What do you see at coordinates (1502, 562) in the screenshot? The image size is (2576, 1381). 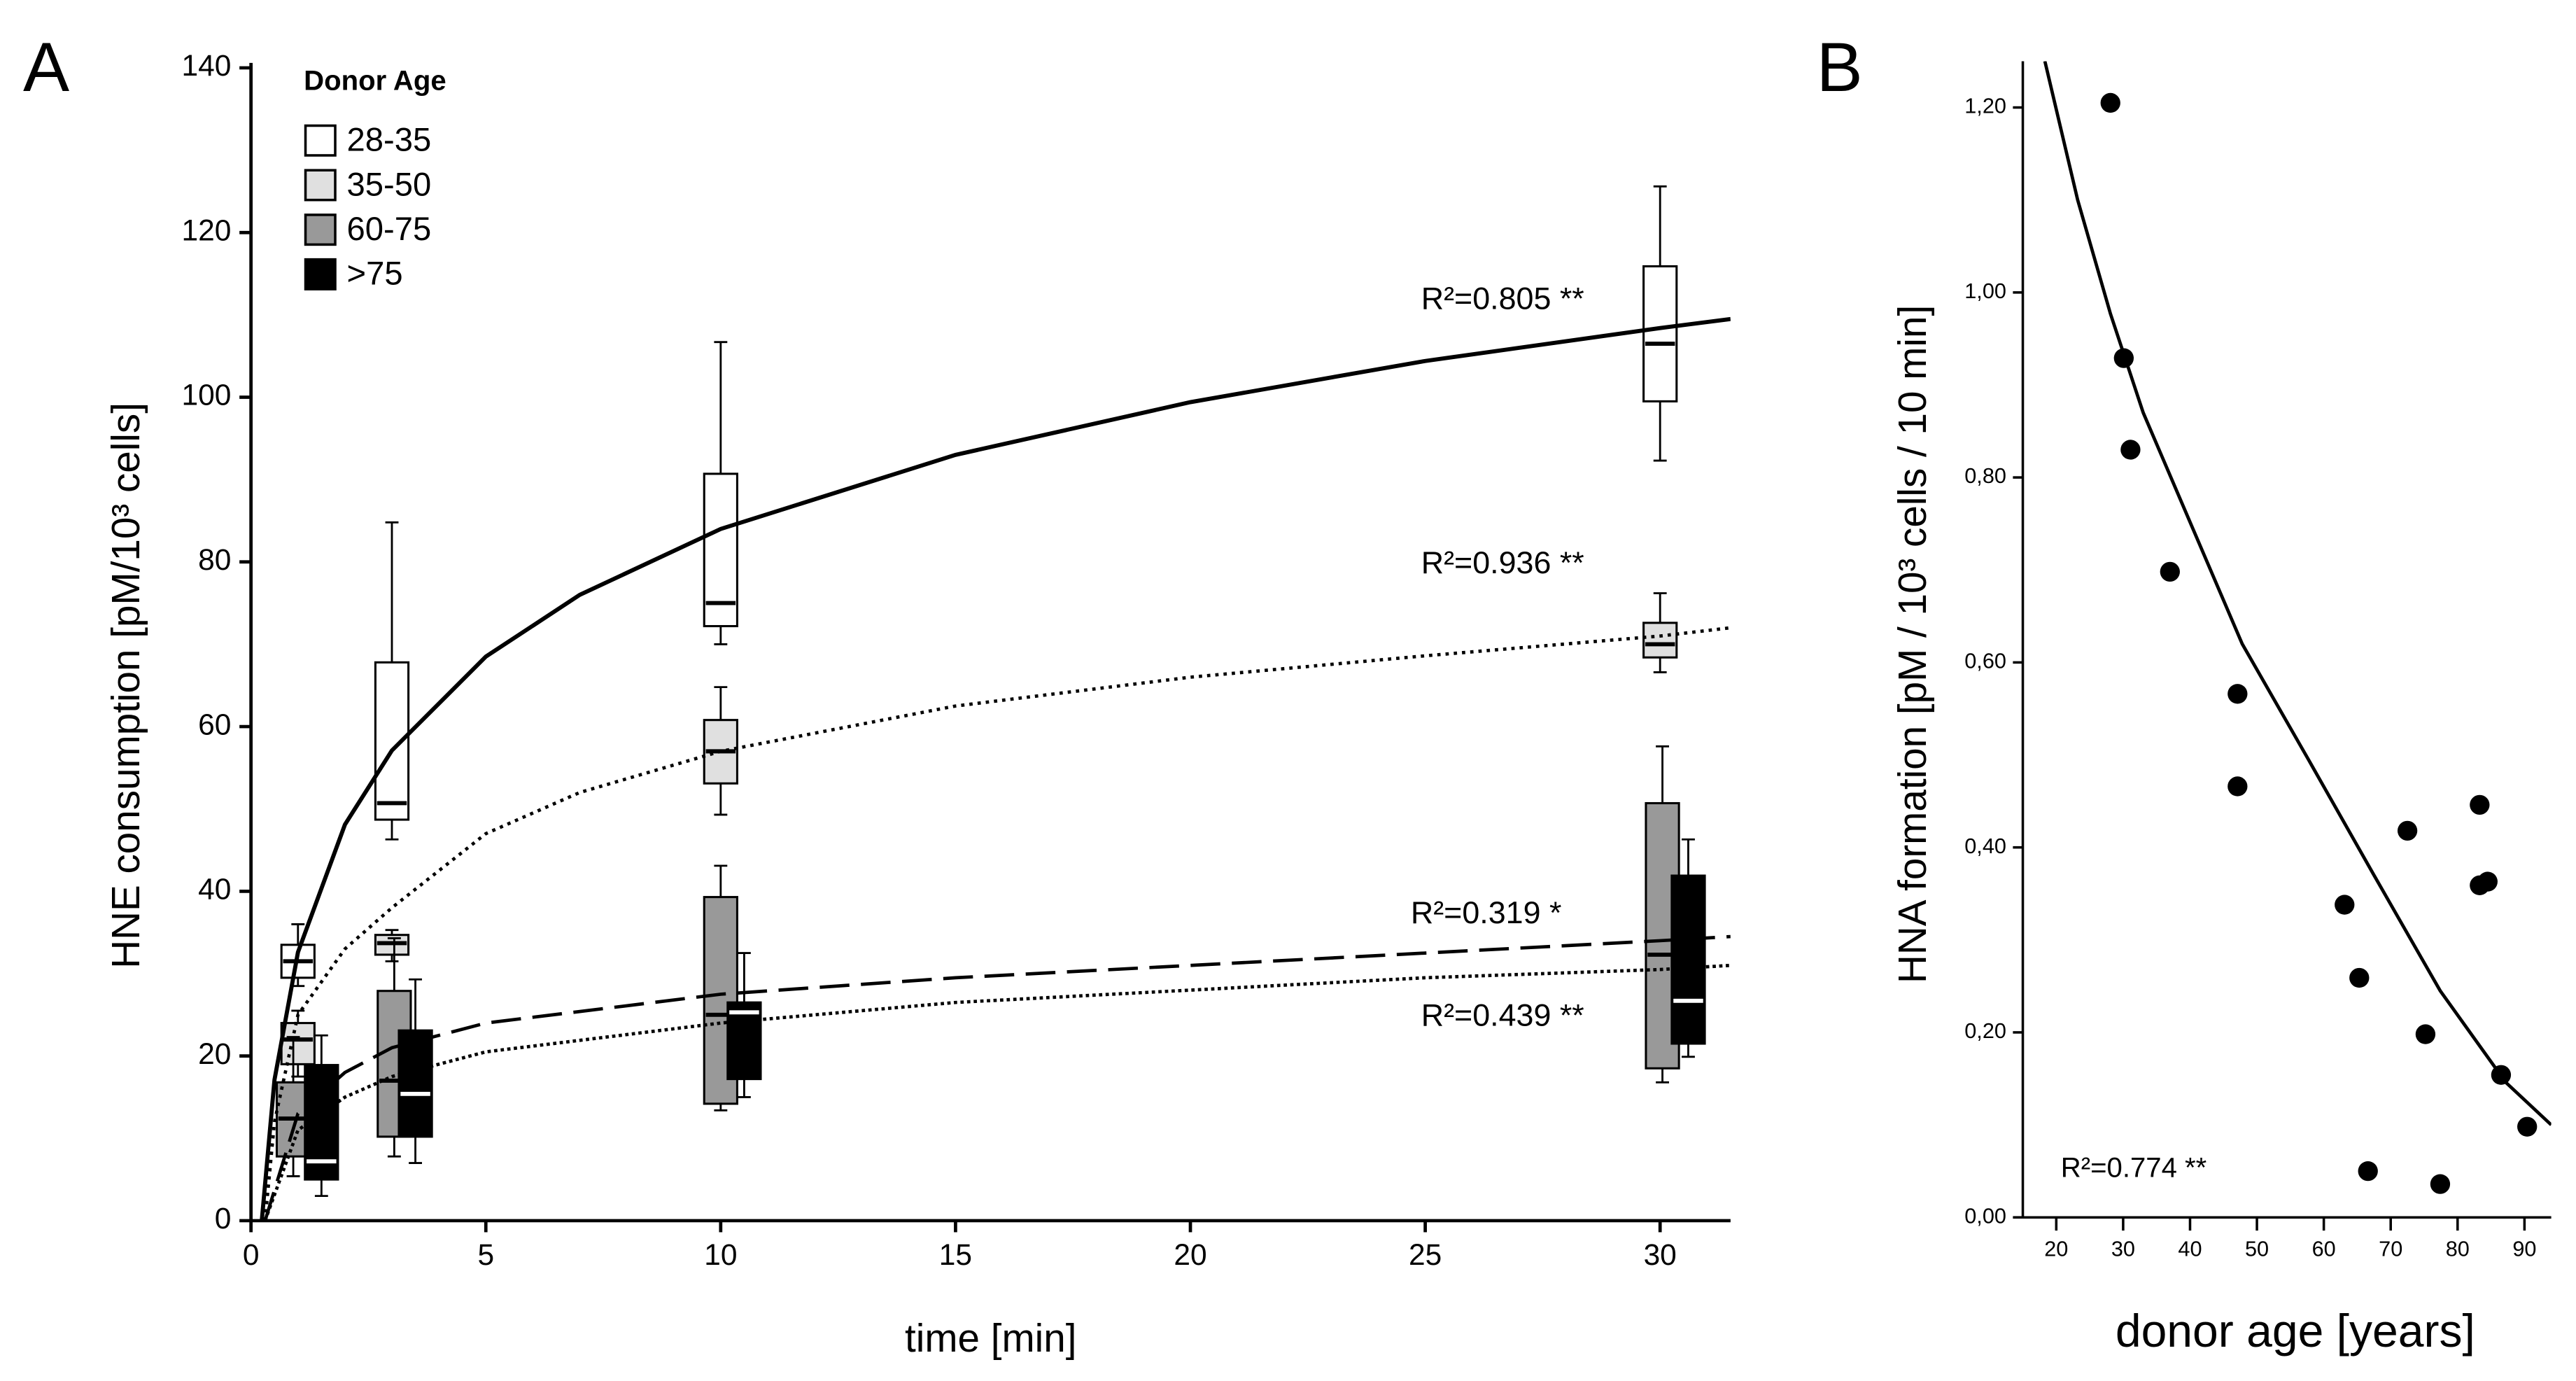 I see `fit-label: R²=0.936 **` at bounding box center [1502, 562].